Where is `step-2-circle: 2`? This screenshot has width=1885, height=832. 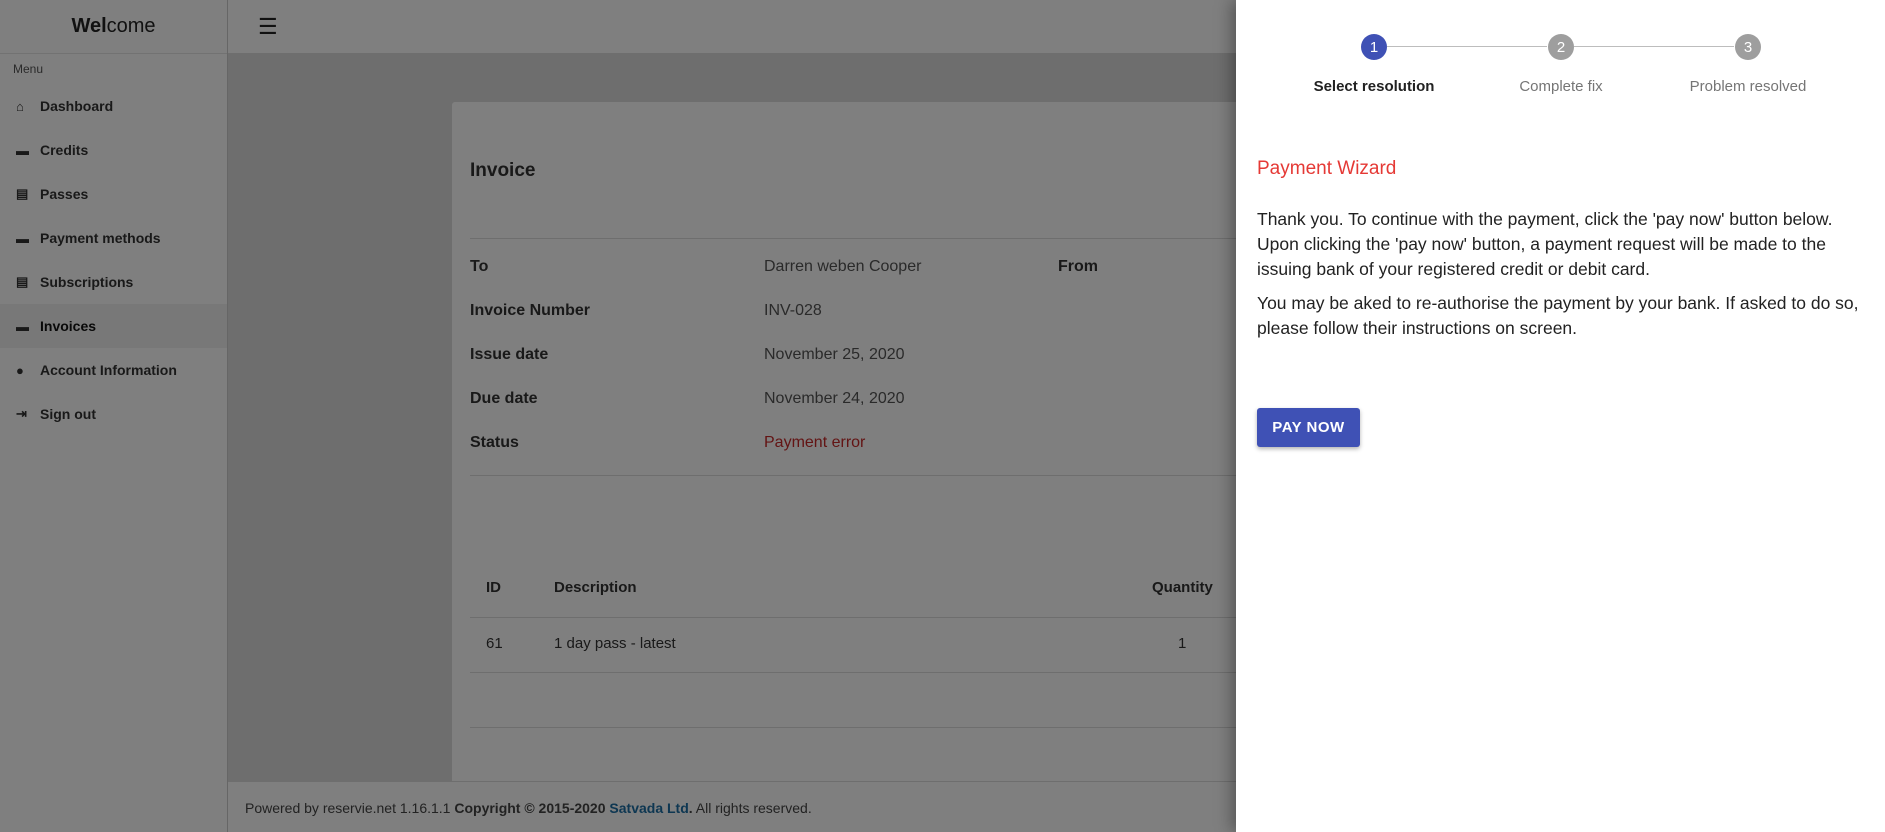 step-2-circle: 2 is located at coordinates (1561, 47).